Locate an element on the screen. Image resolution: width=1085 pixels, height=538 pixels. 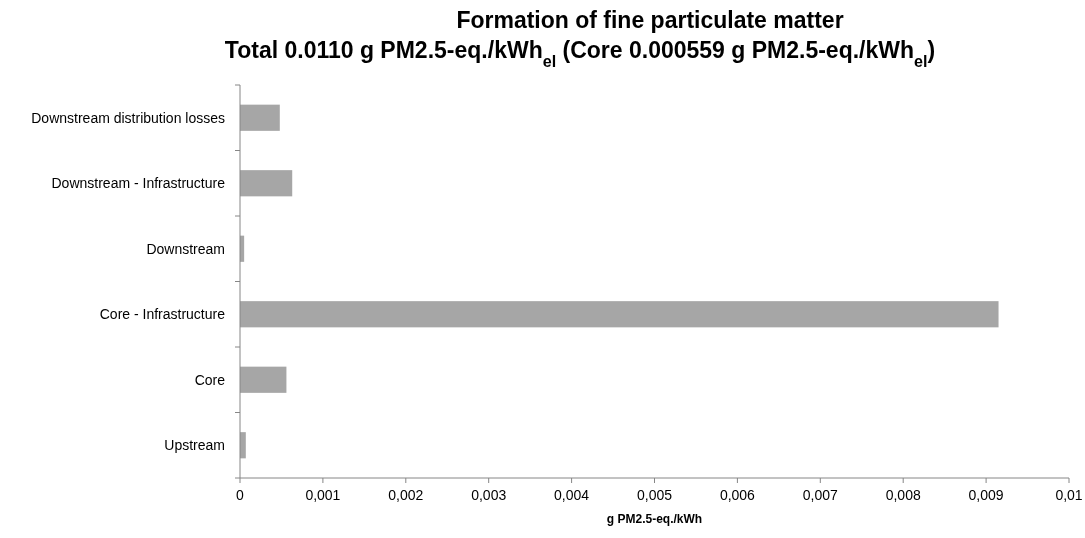
y-tick-label: Upstream is located at coordinates (194, 445).